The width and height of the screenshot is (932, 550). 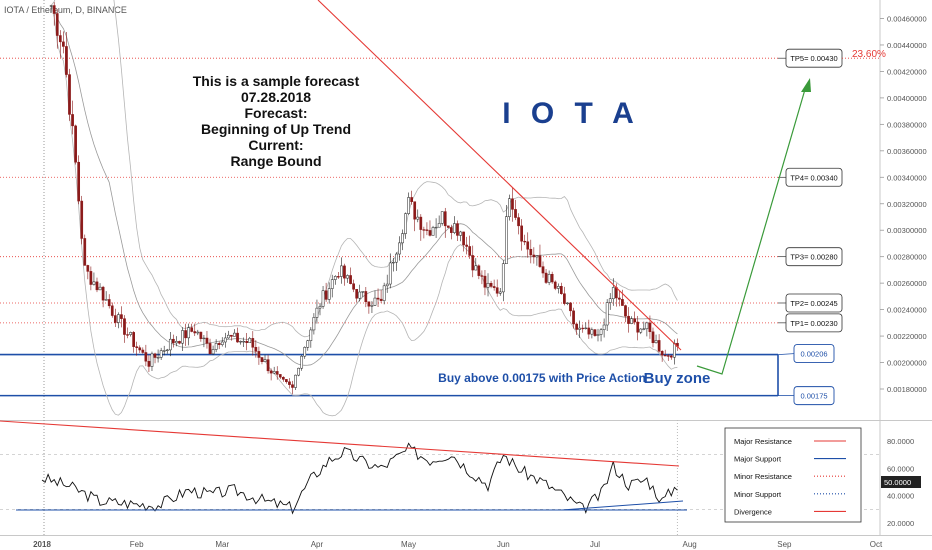 What do you see at coordinates (907, 230) in the screenshot?
I see `price-tick-label: 0.00300000` at bounding box center [907, 230].